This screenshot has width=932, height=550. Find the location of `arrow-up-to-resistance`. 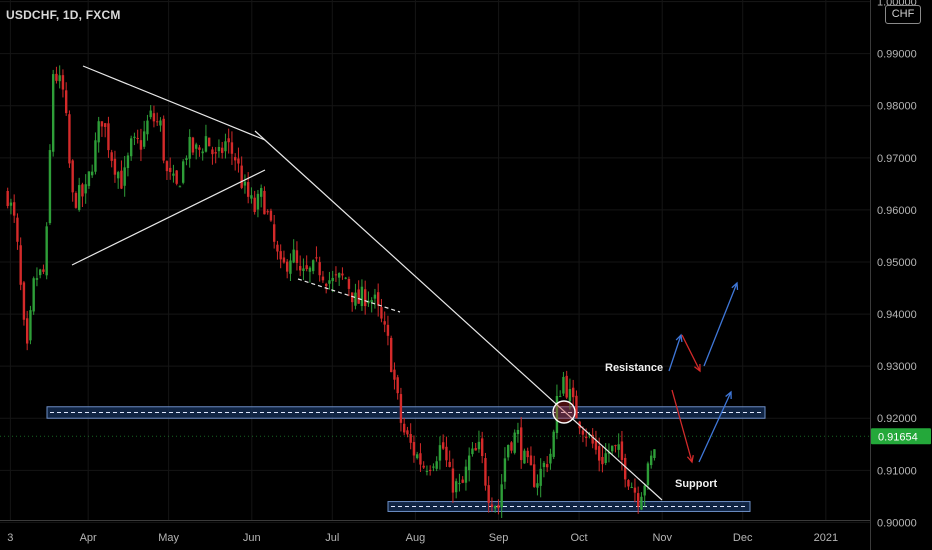

arrow-up-to-resistance is located at coordinates (675, 353).